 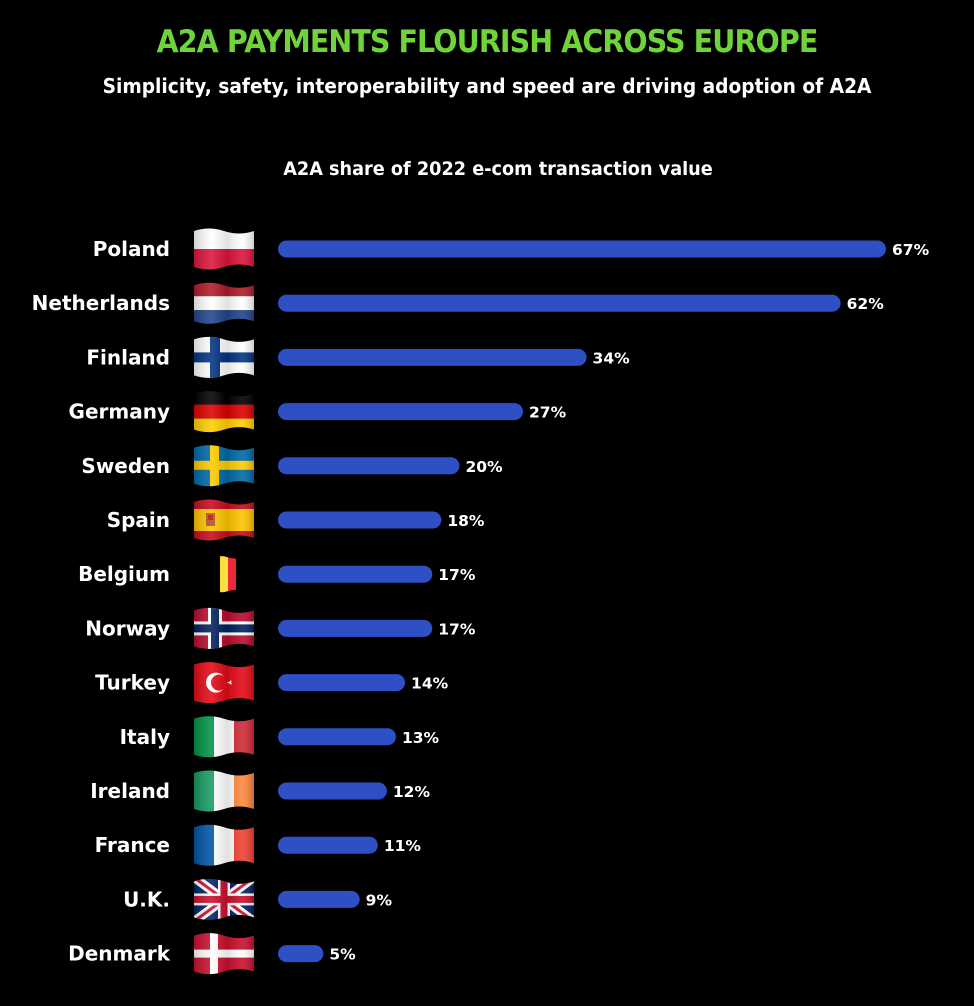 I want to click on finland-flag-icon, so click(x=224, y=357).